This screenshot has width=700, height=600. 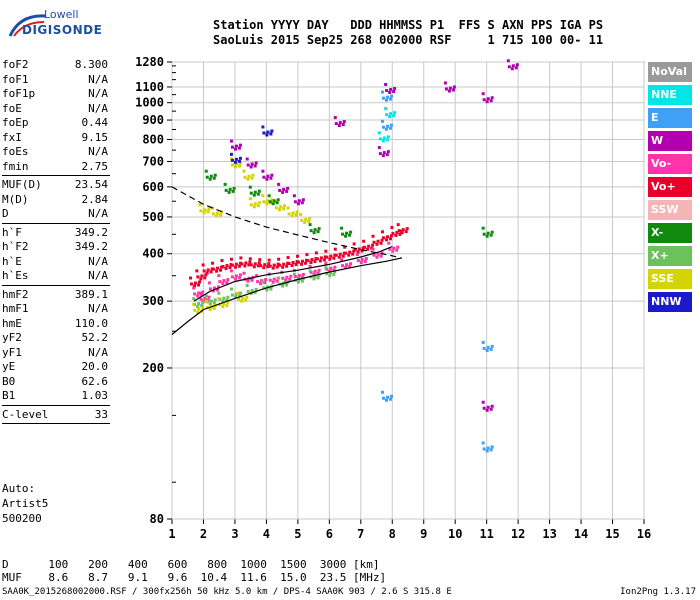 I want to click on y-tick-label: 200, so click(x=153, y=368).